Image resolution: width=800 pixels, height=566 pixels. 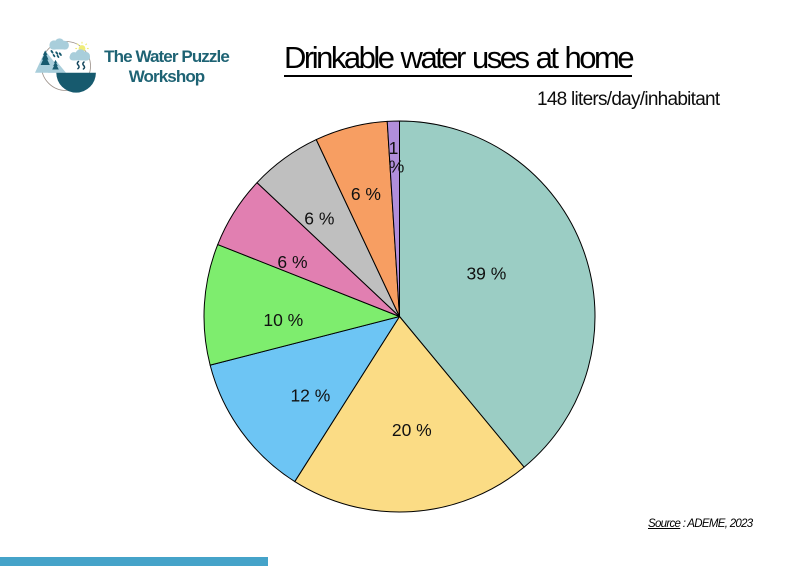 What do you see at coordinates (486, 273) in the screenshot?
I see `svg-text: 39 %` at bounding box center [486, 273].